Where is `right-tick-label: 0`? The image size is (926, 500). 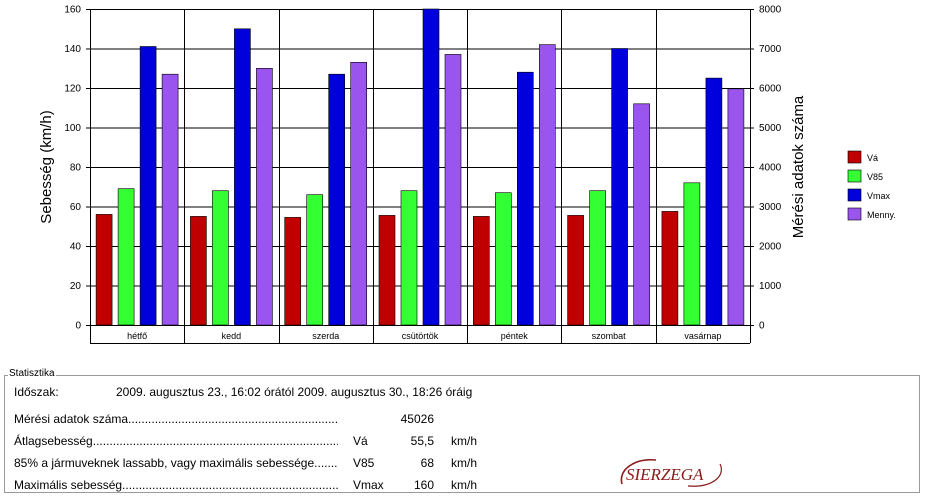 right-tick-label: 0 is located at coordinates (762, 326).